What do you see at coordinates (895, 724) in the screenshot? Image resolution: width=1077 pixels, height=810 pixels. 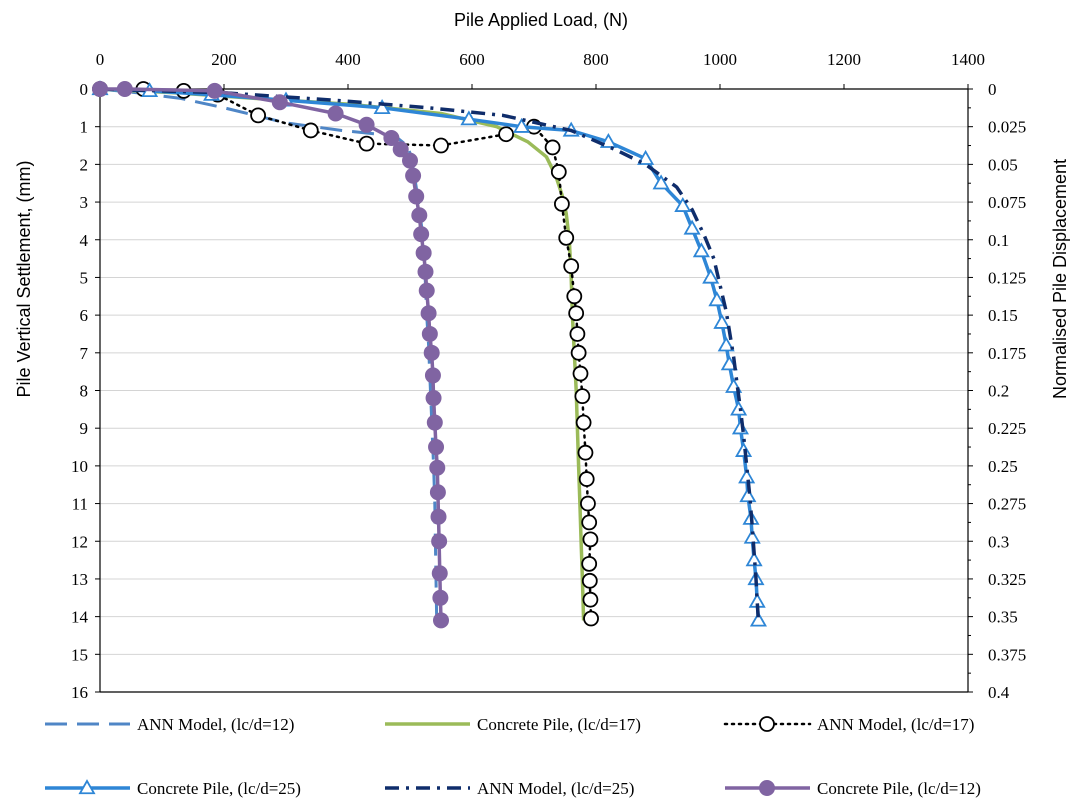 I see `legend-label: ANN Model, (lc/d=17)` at bounding box center [895, 724].